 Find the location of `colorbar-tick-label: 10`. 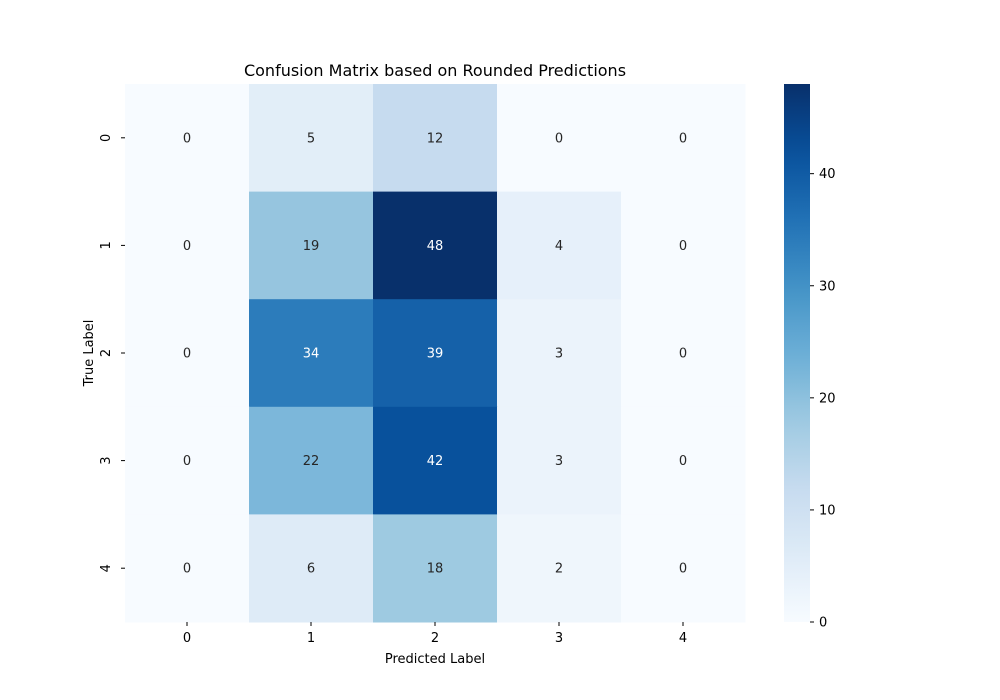

colorbar-tick-label: 10 is located at coordinates (827, 510).